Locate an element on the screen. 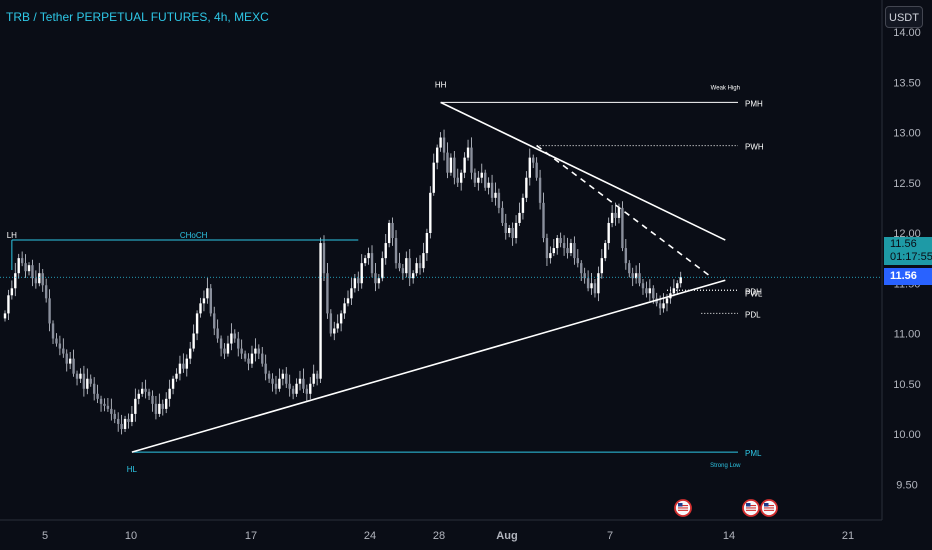 The height and width of the screenshot is (550, 932). y-tick-label: 10.00 is located at coordinates (907, 435).